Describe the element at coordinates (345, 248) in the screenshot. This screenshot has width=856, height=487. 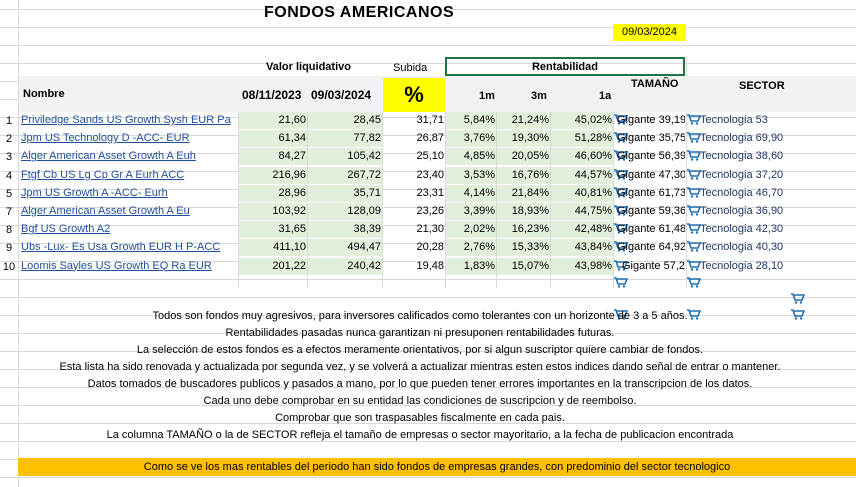
I see `valor-fecha2: 494,47` at that location.